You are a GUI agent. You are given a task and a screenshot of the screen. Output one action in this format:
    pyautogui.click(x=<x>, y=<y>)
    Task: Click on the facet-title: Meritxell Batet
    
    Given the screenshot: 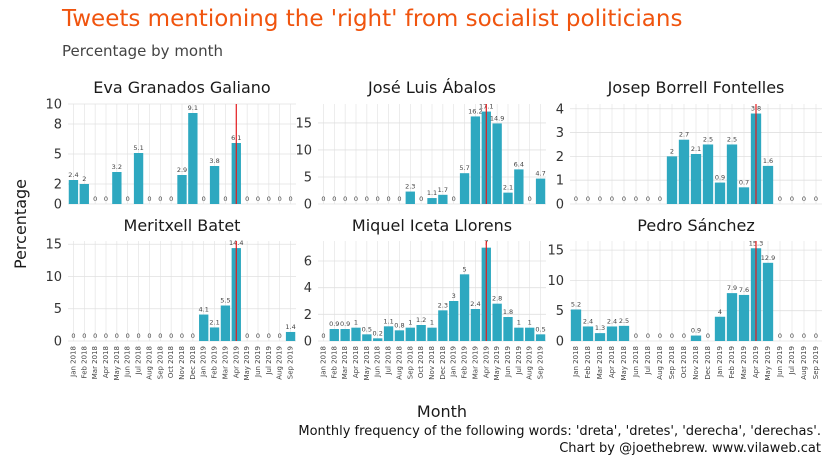 What is the action you would take?
    pyautogui.click(x=182, y=225)
    